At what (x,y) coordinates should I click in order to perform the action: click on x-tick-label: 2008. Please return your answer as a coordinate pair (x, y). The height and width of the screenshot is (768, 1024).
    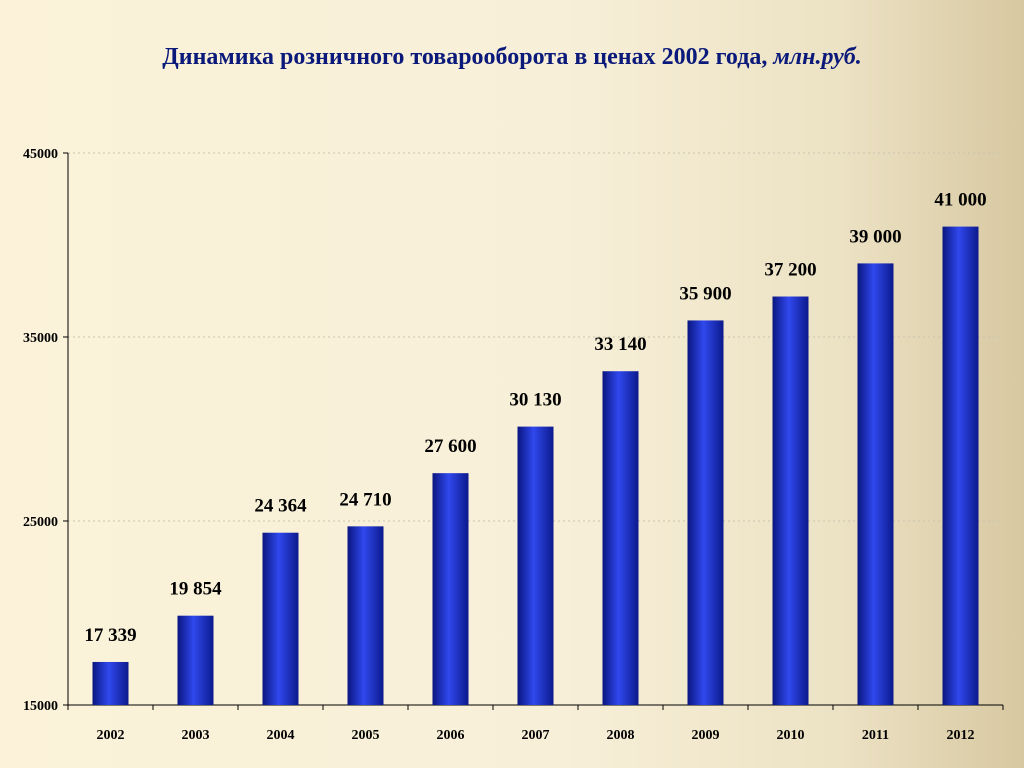
    Looking at the image, I should click on (621, 735).